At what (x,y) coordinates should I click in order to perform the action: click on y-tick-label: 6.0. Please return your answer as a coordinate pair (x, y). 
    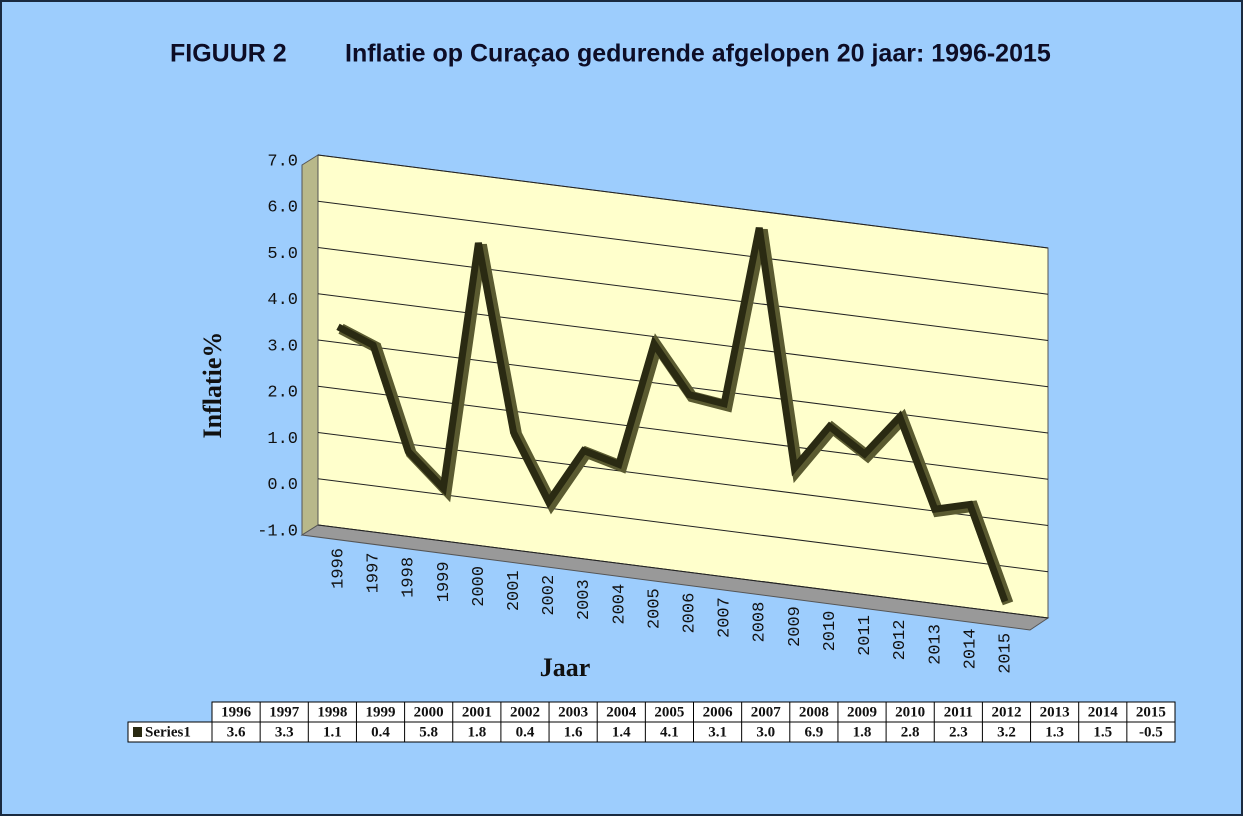
    Looking at the image, I should click on (282, 208).